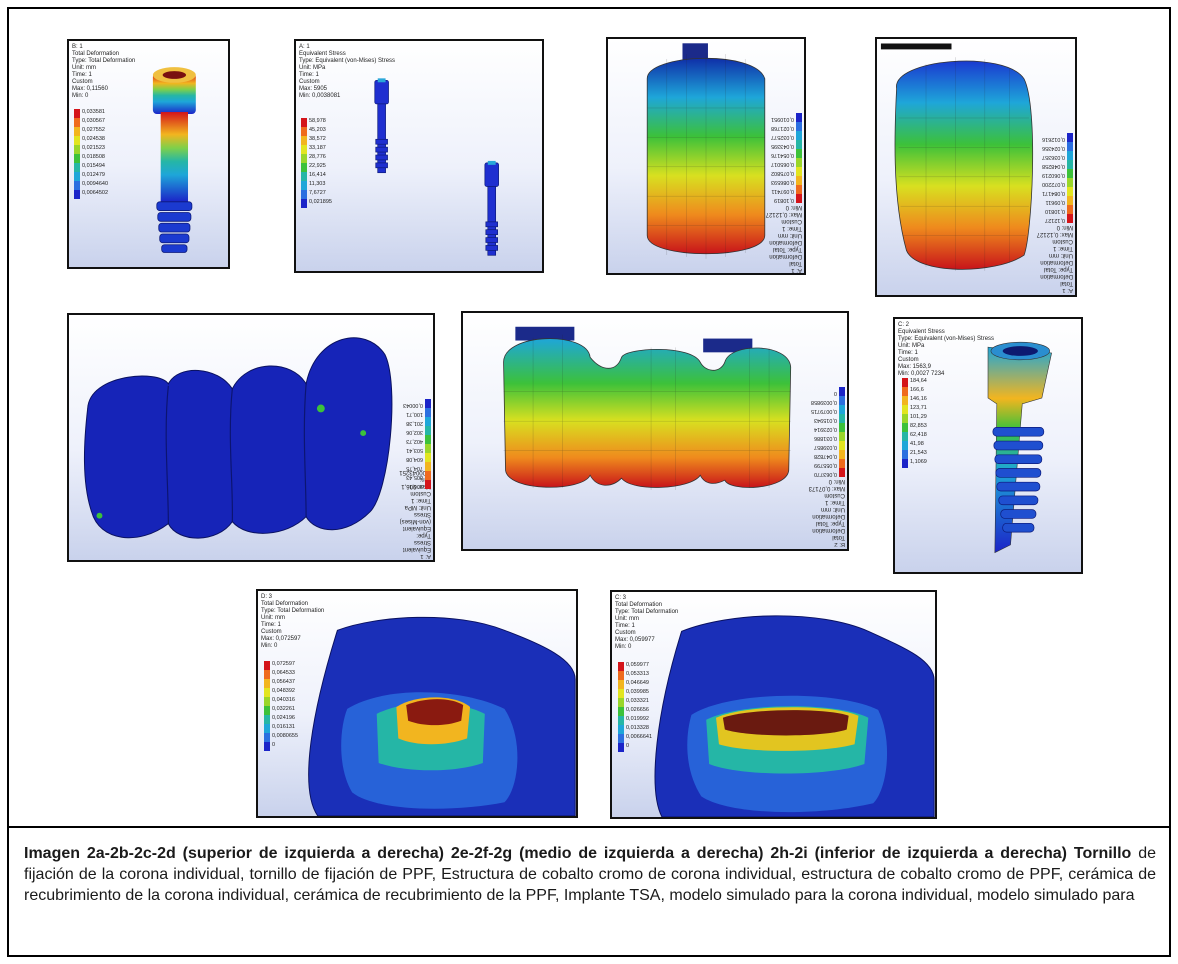 This screenshot has width=1178, height=964. Describe the element at coordinates (317, 184) in the screenshot. I see `legend-value: 11,303` at that location.